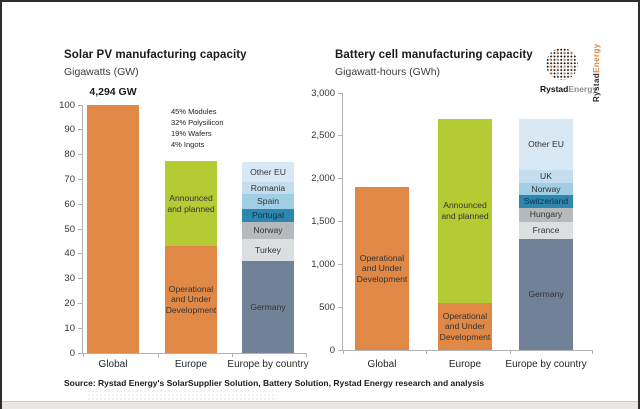  I want to click on y-axis-tick-label: 20, so click(69, 303).